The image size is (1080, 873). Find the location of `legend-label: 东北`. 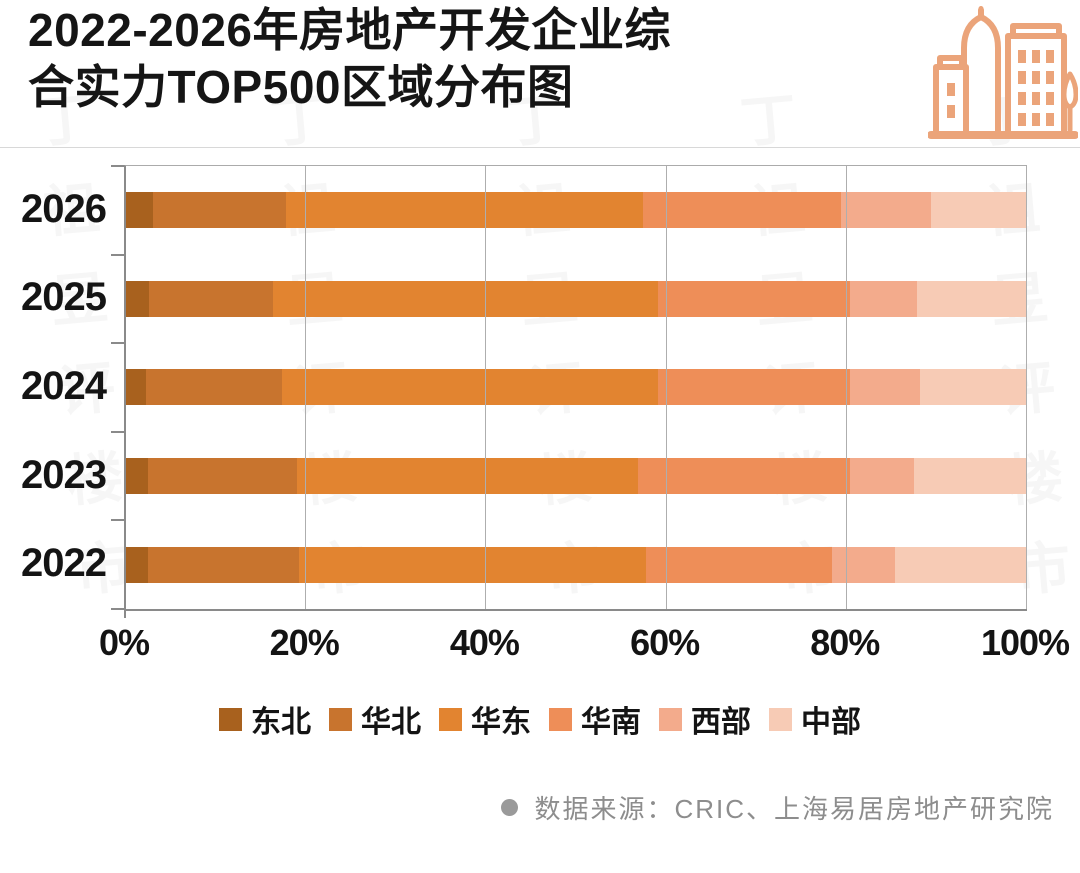

legend-label: 东北 is located at coordinates (281, 722).